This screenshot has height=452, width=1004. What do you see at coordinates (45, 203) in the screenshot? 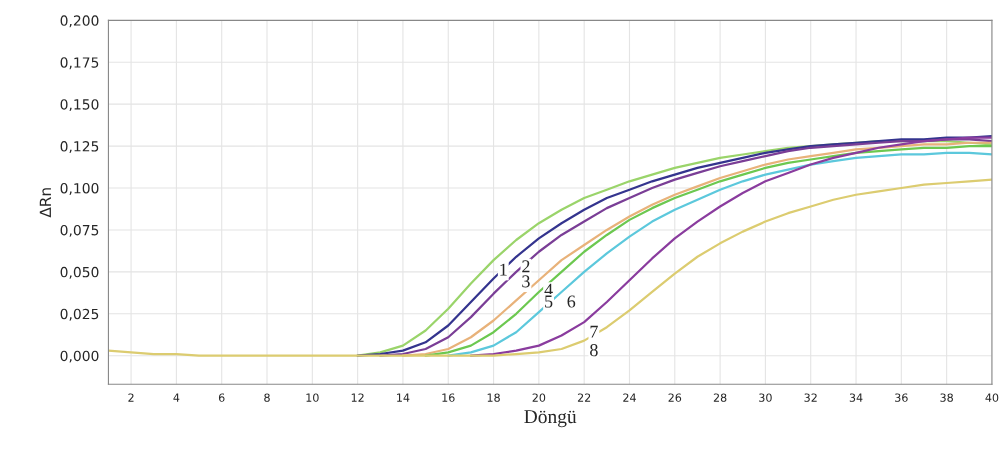
I see `y-axis-title: ΔRn` at bounding box center [45, 203].